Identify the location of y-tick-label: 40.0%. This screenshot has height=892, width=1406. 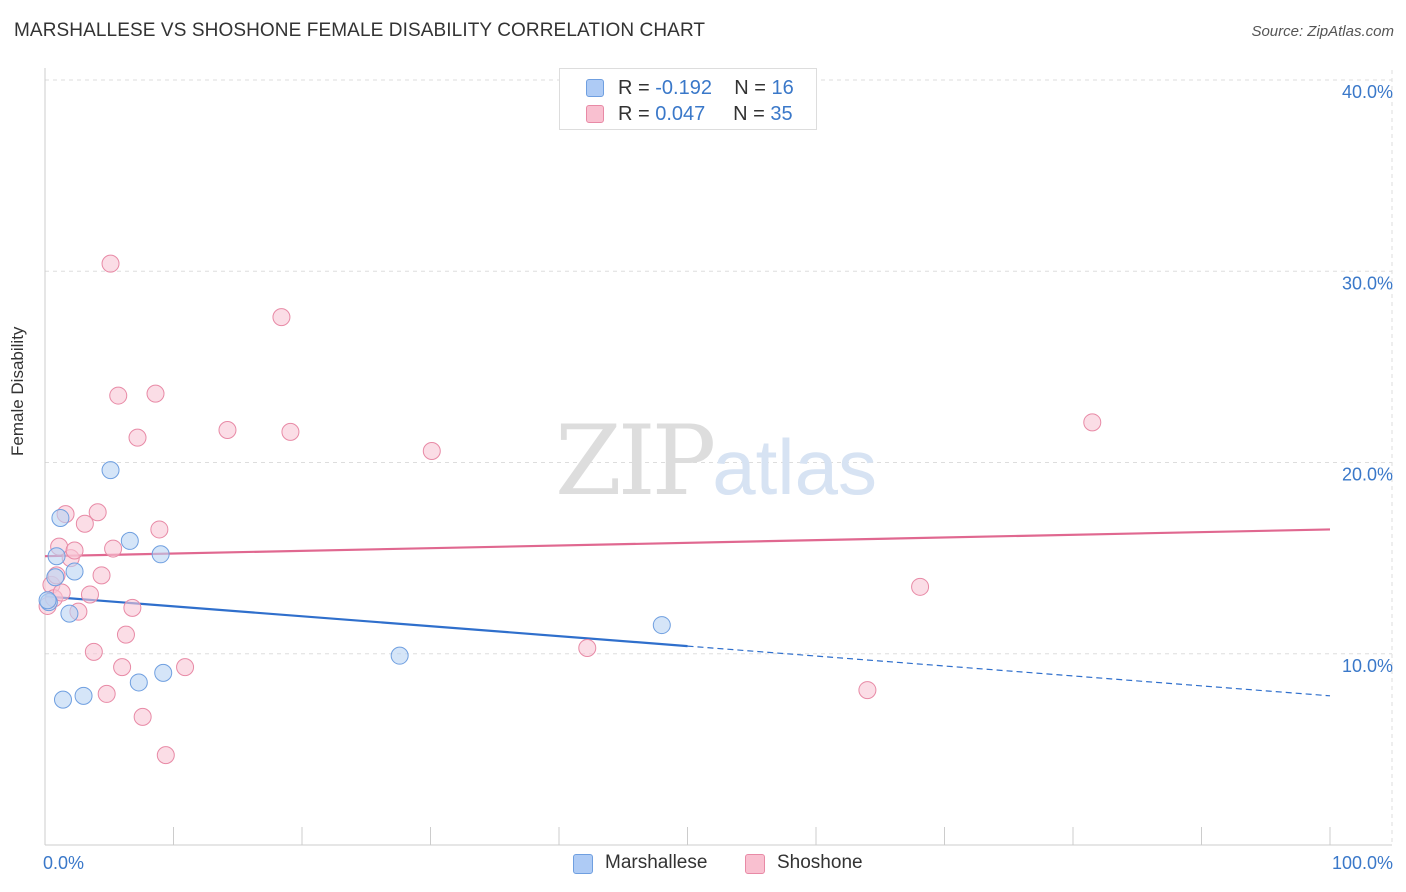
(1367, 92).